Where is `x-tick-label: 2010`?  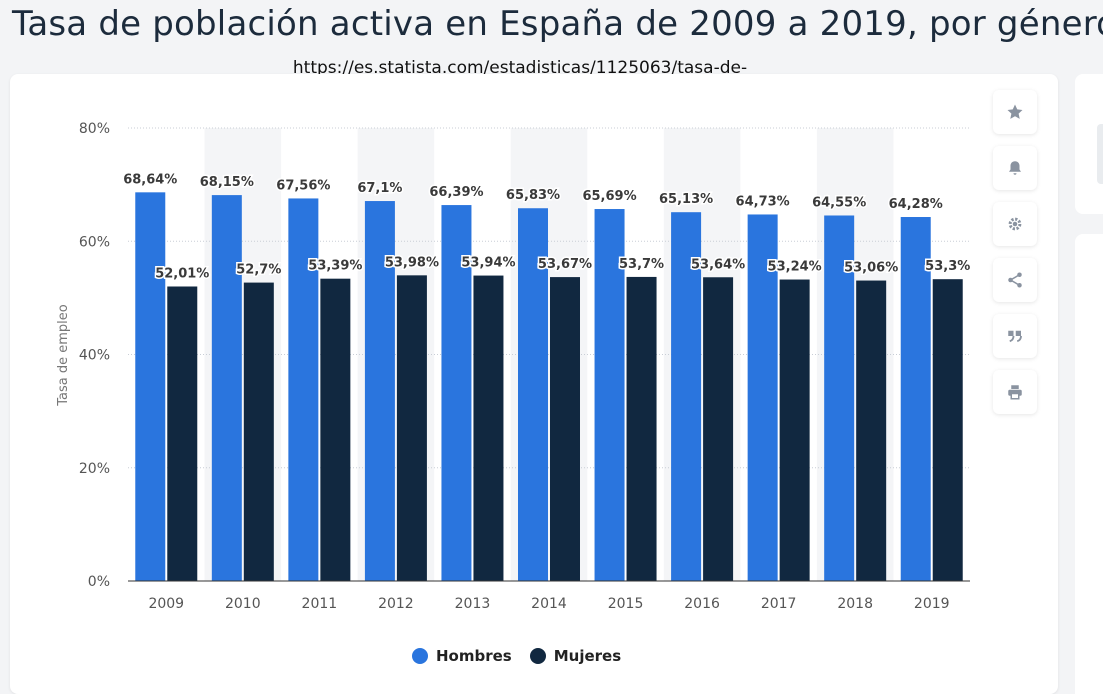 x-tick-label: 2010 is located at coordinates (243, 604).